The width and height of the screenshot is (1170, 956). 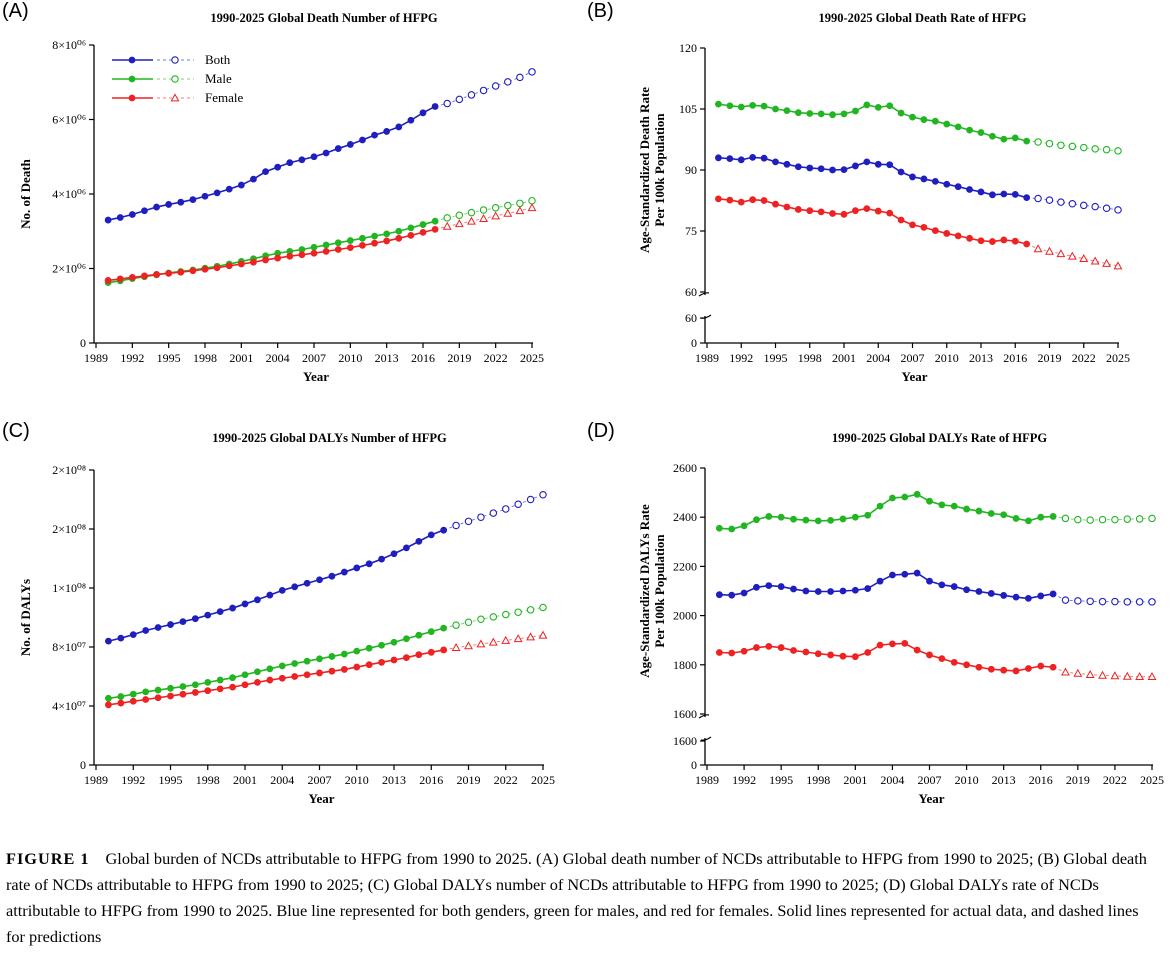 I want to click on y-tick-label: 8×10⁰⁶, so click(x=69, y=45).